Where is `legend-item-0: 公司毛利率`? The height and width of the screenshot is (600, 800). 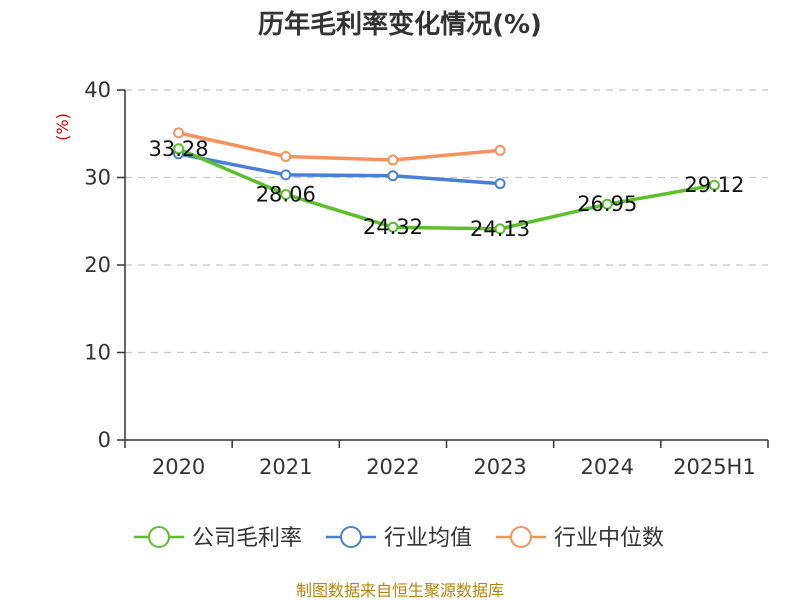
legend-item-0: 公司毛利率 is located at coordinates (218, 538).